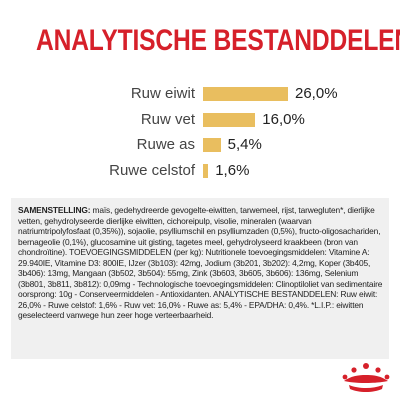 The image size is (400, 400). I want to click on category-label: Ruw eiwit, so click(162, 93).